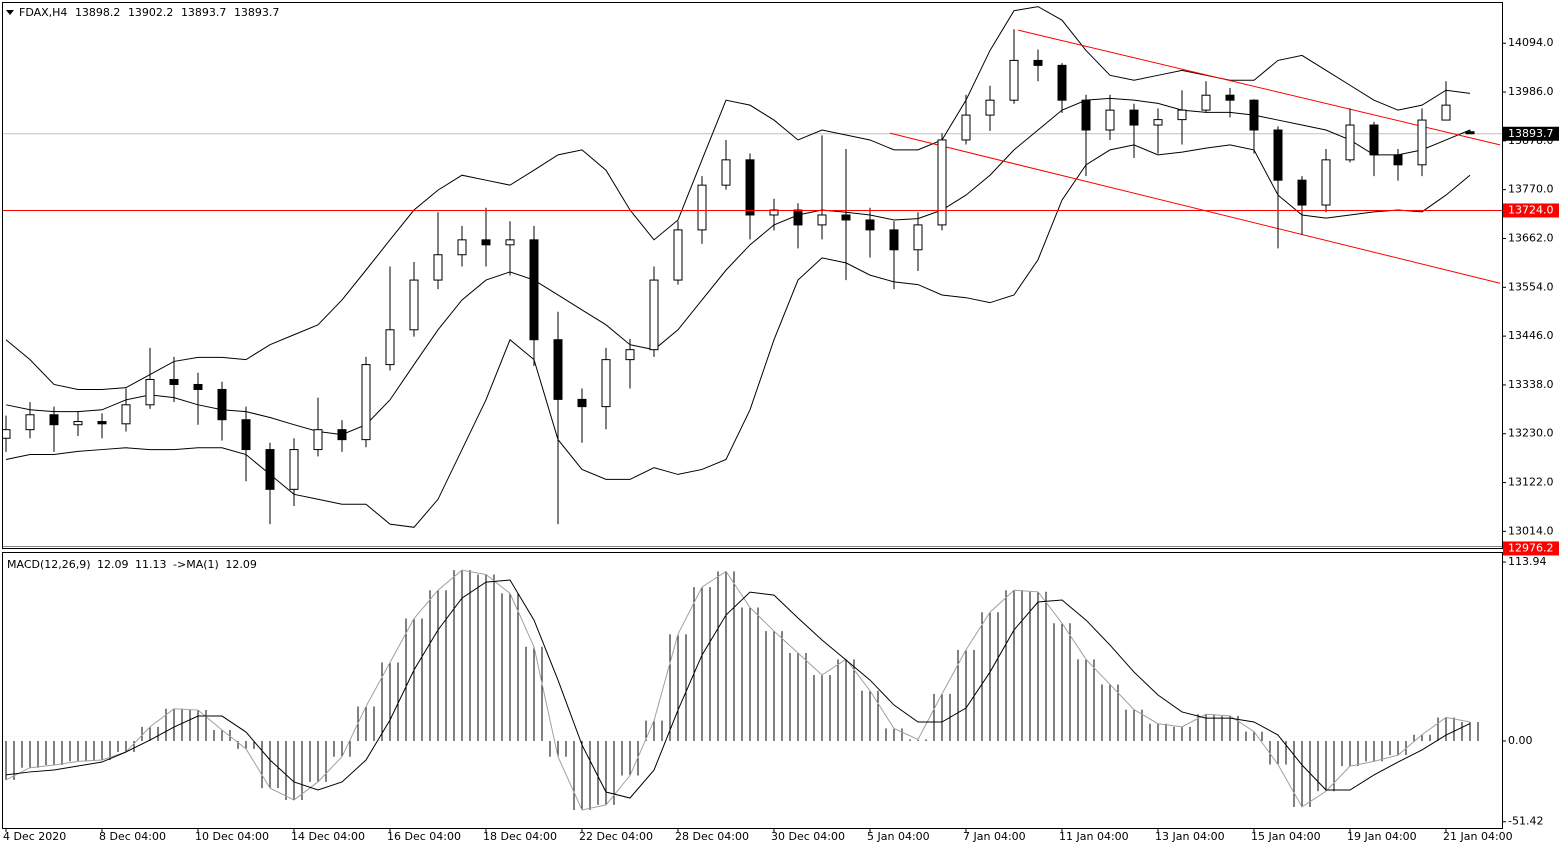 The image size is (1566, 850). I want to click on ma-label: ->MA(1), so click(196, 564).